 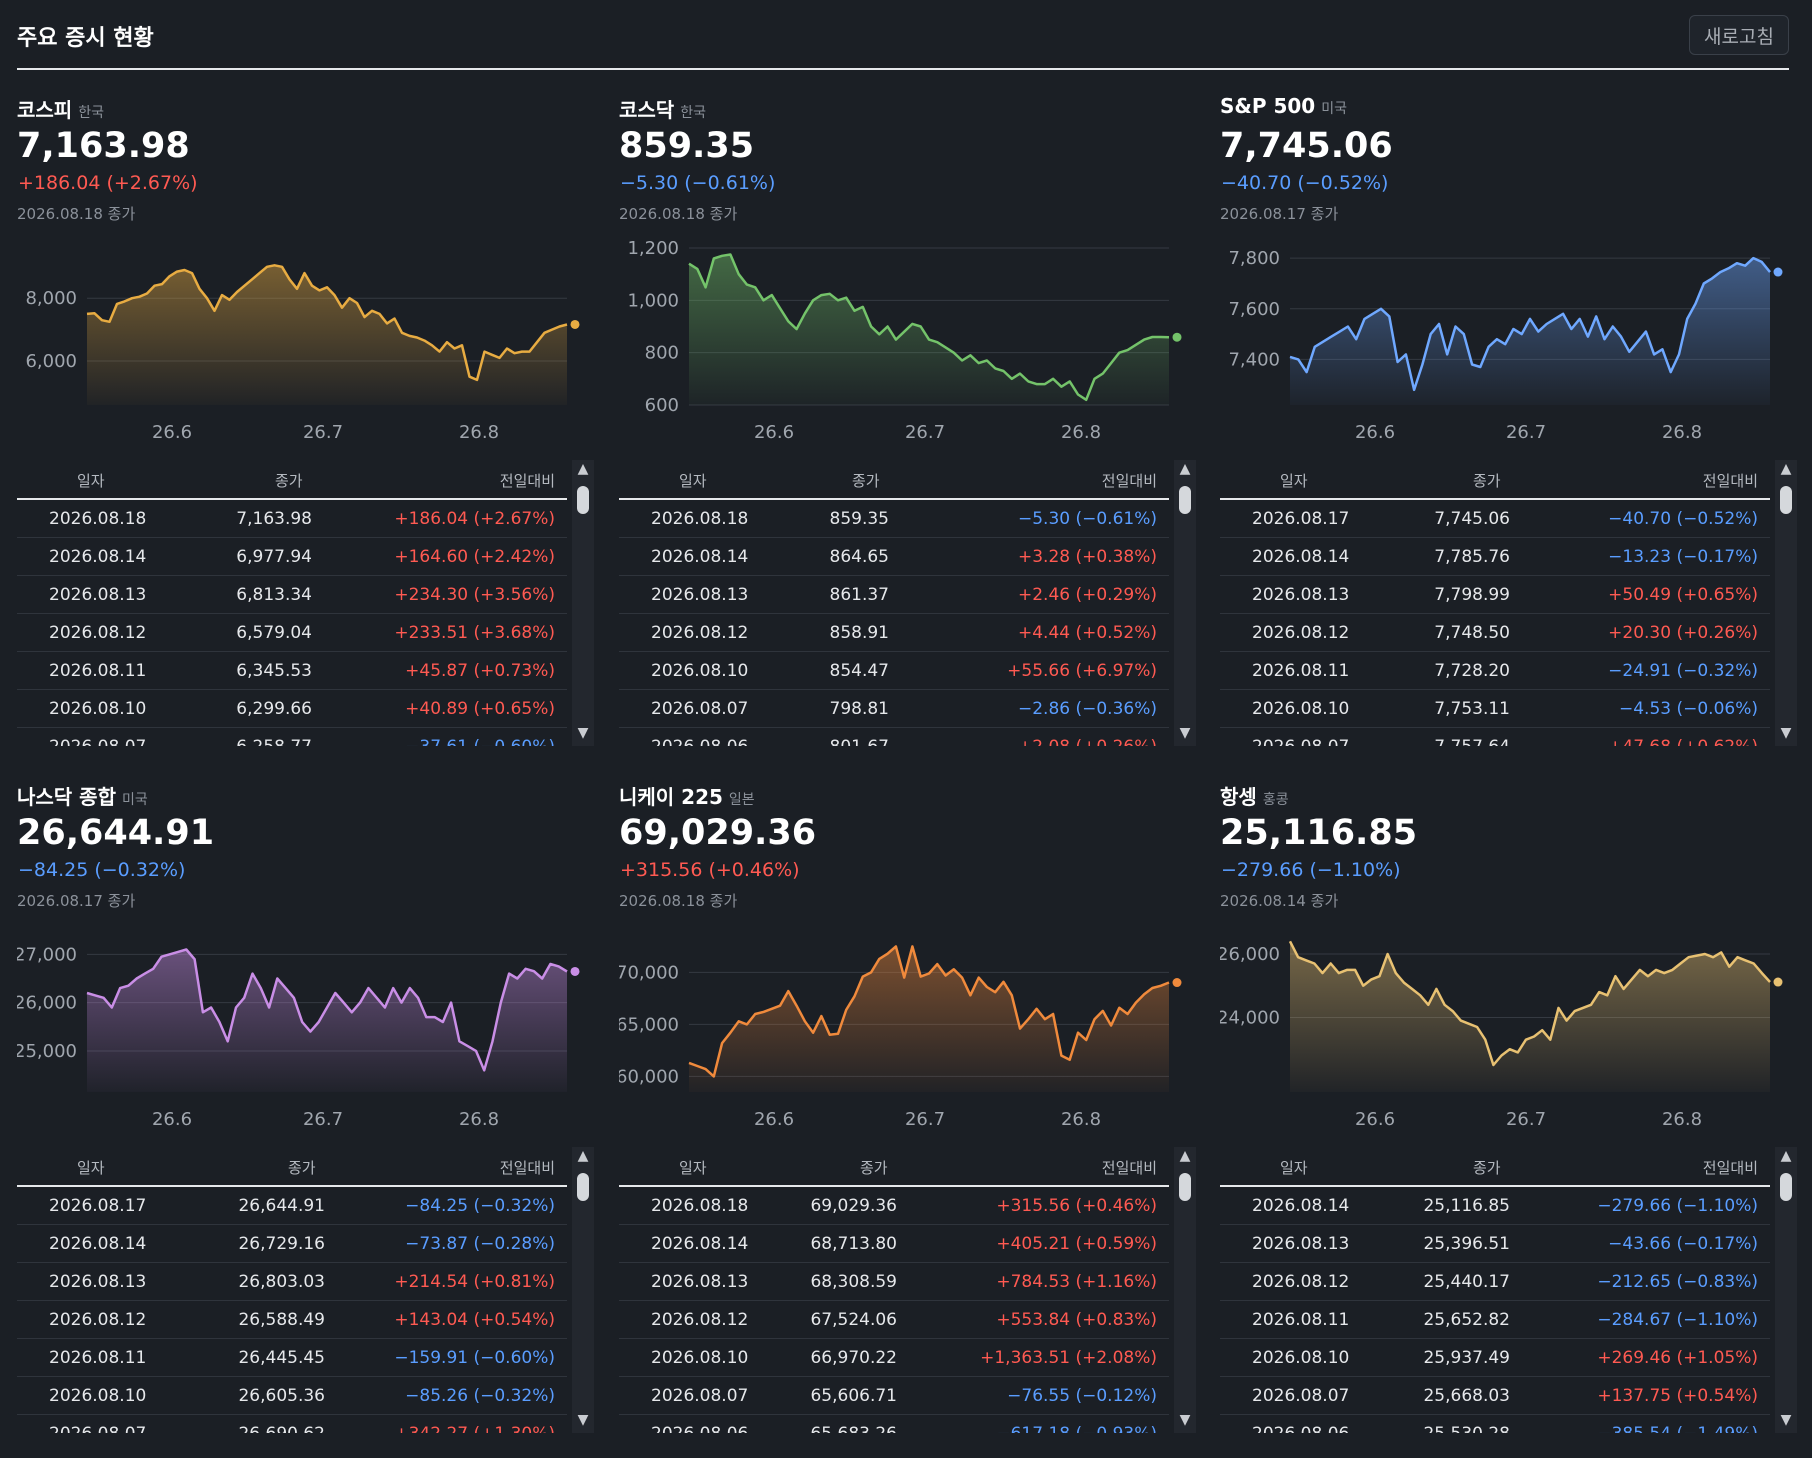 What do you see at coordinates (1301, 1358) in the screenshot?
I see `row-date: 2026.08.10` at bounding box center [1301, 1358].